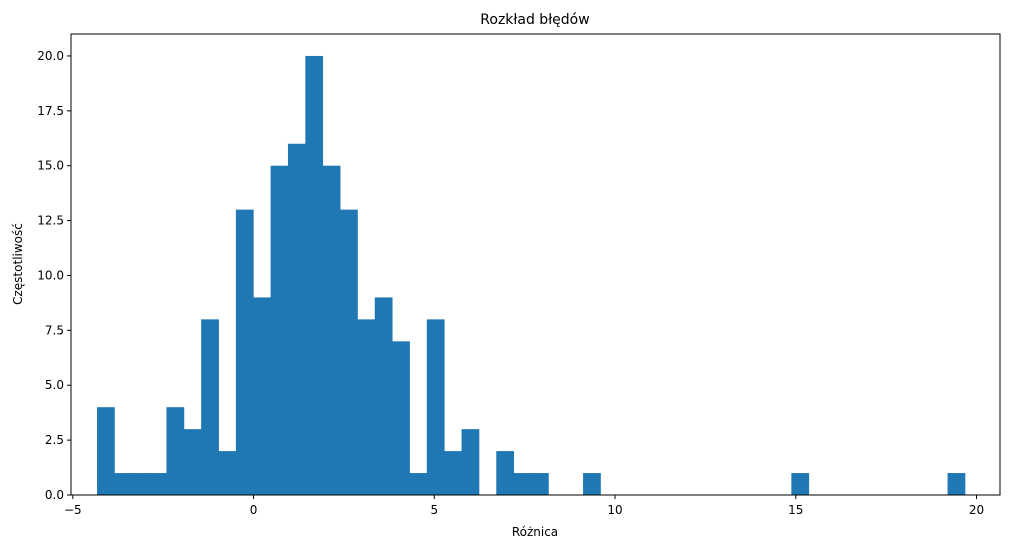  Describe the element at coordinates (18, 264) in the screenshot. I see `y-axis-label: Częstotliwość` at that location.